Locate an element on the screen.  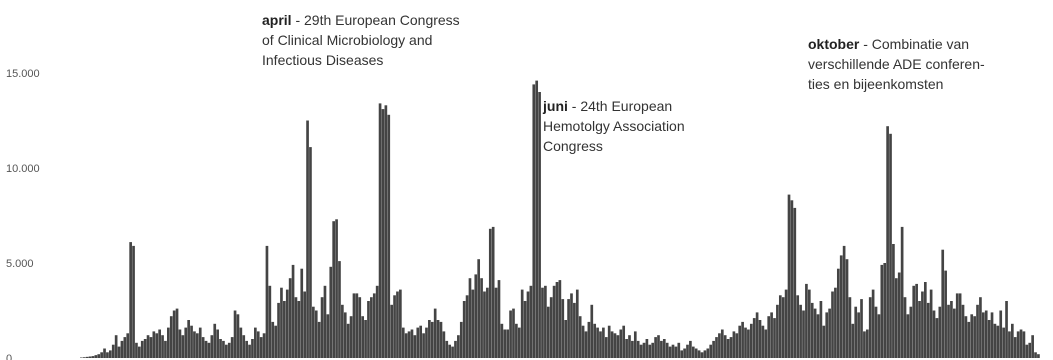
annotation-juni-line-3: Congress is located at coordinates (573, 146).